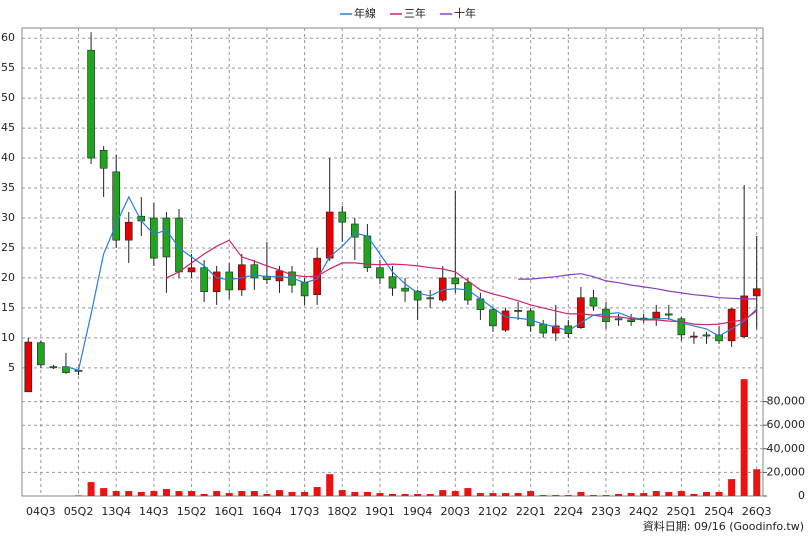 The width and height of the screenshot is (808, 540). Describe the element at coordinates (8, 157) in the screenshot. I see `y-tick-label: 40` at that location.